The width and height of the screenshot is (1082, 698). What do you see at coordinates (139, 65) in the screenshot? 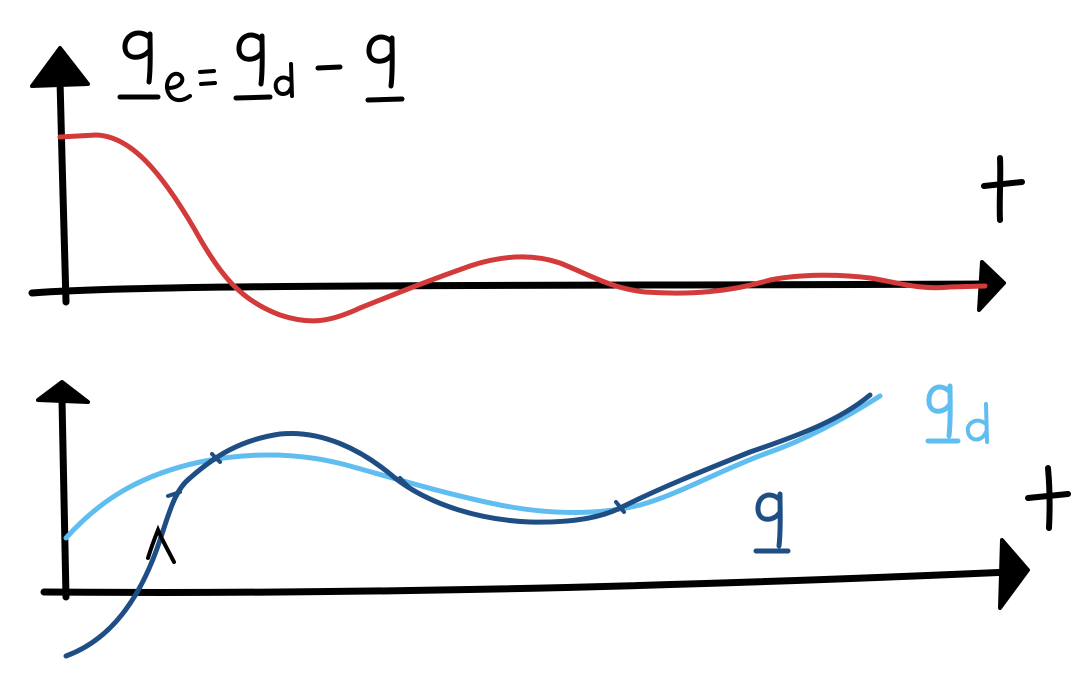
I see `eq-lhs-q: q` at bounding box center [139, 65].